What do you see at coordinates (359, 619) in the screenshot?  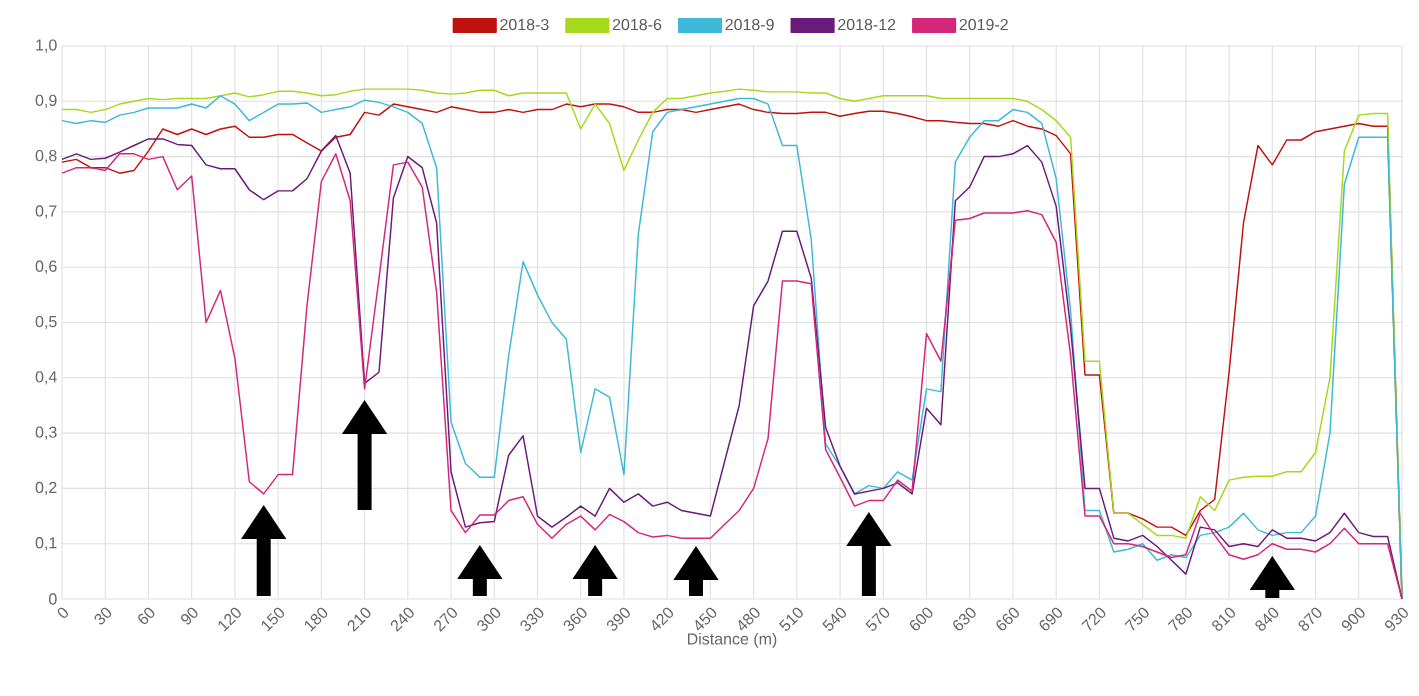 I see `x-tick-label: 210` at bounding box center [359, 619].